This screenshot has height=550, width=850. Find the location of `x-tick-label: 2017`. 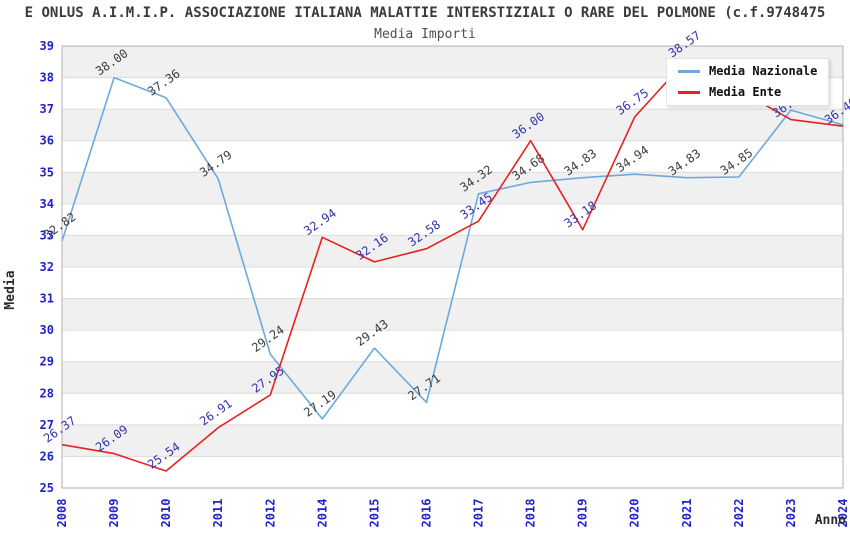

x-tick-label: 2017 is located at coordinates (479, 513).